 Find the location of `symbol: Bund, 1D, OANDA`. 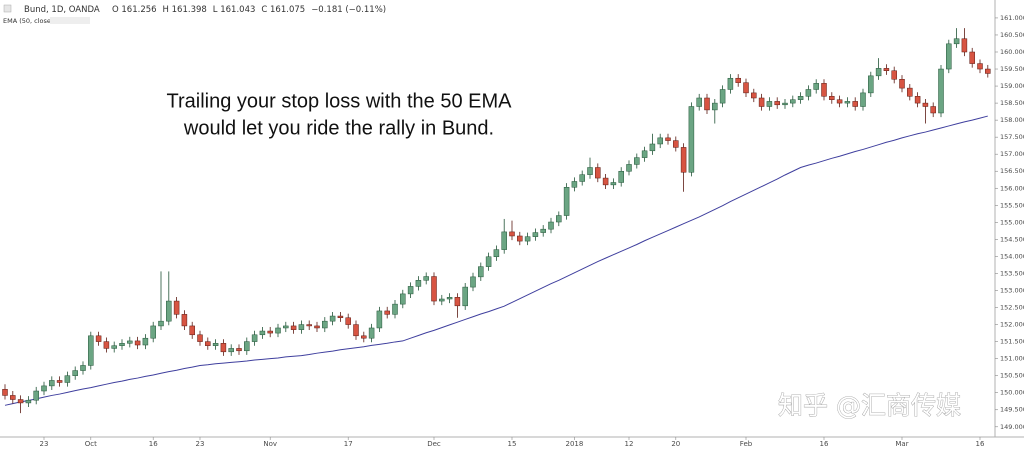

symbol: Bund, 1D, OANDA is located at coordinates (62, 10).